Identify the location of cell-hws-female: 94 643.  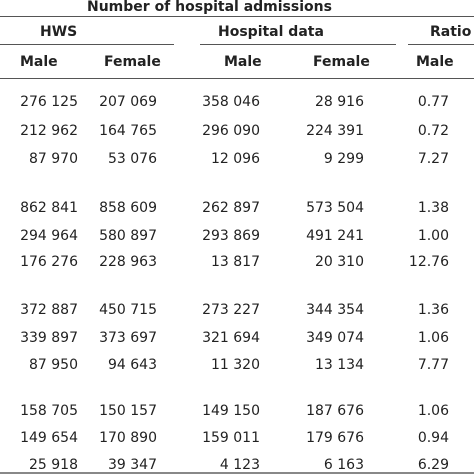
(132, 365).